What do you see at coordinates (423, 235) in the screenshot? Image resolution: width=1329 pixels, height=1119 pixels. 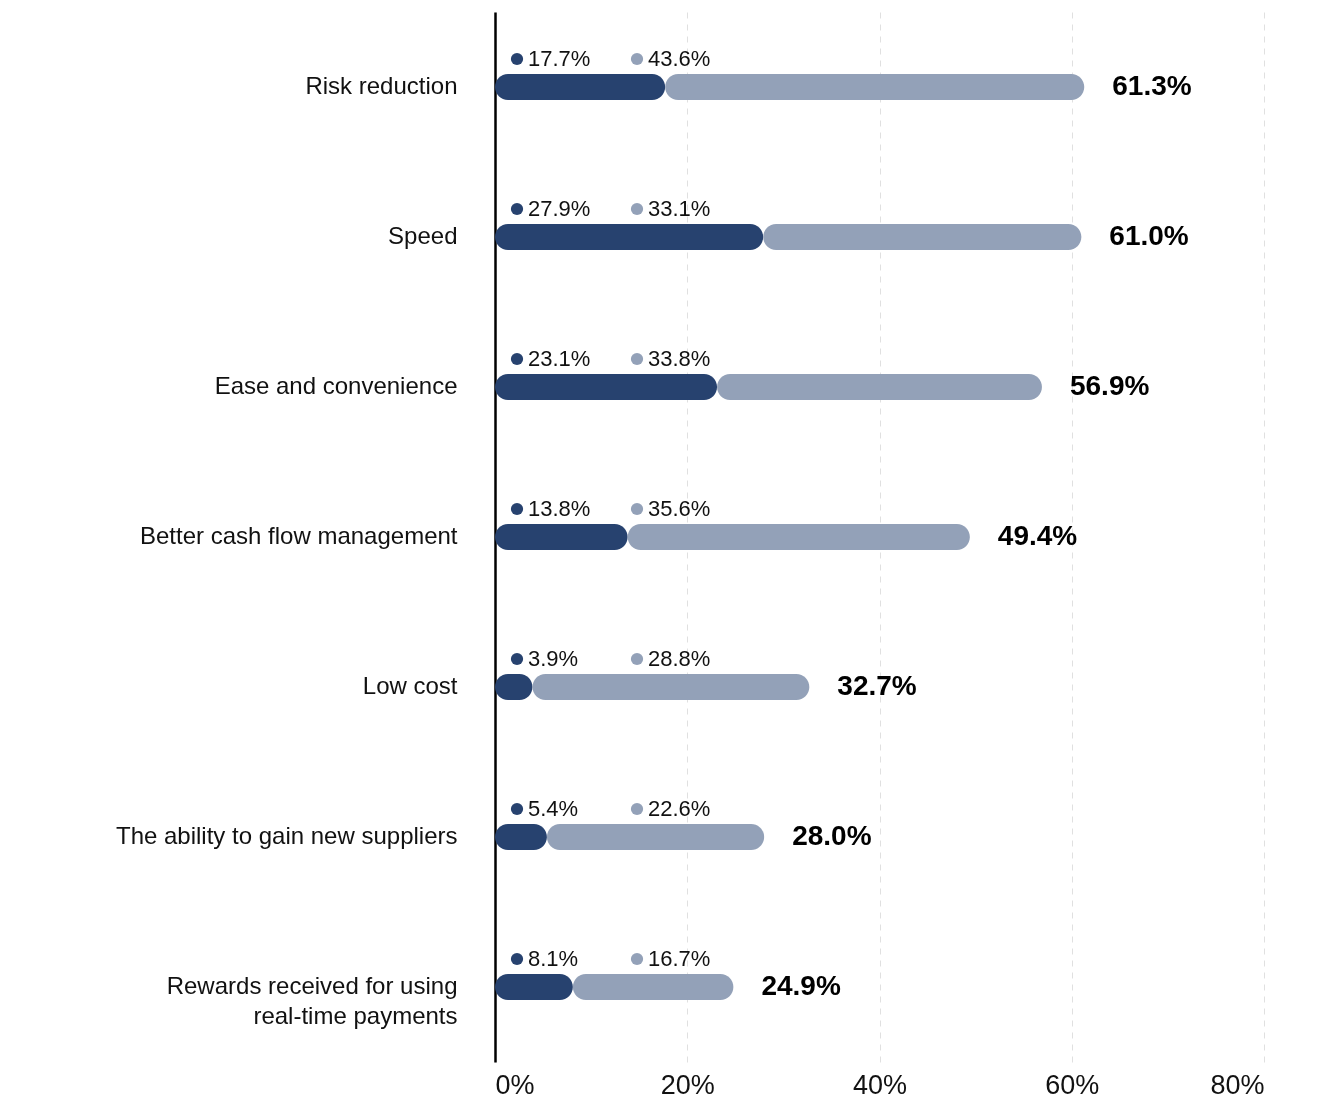 I see `y-tick-label: Speed` at bounding box center [423, 235].